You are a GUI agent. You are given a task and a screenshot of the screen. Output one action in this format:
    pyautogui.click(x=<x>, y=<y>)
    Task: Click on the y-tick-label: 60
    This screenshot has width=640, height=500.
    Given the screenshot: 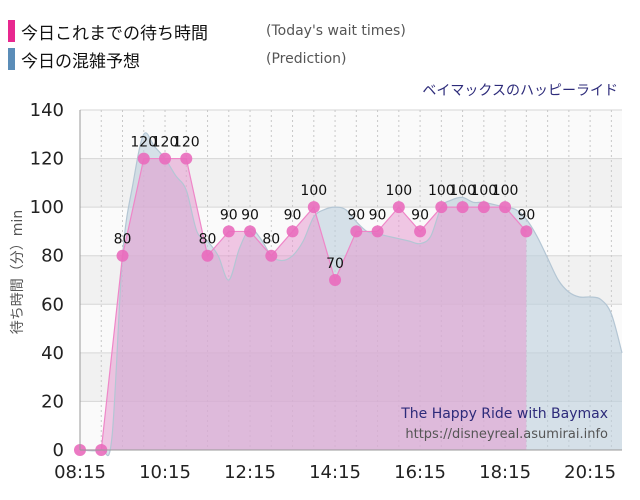 What is the action you would take?
    pyautogui.click(x=52, y=304)
    